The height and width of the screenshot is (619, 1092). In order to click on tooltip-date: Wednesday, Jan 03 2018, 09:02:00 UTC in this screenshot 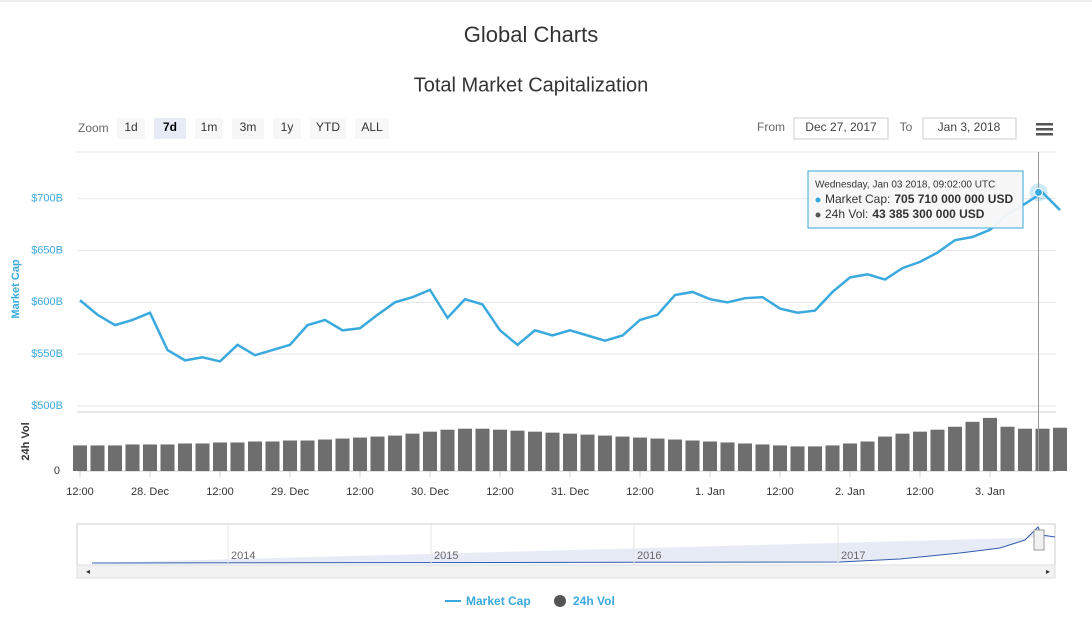, I will do `click(905, 185)`.